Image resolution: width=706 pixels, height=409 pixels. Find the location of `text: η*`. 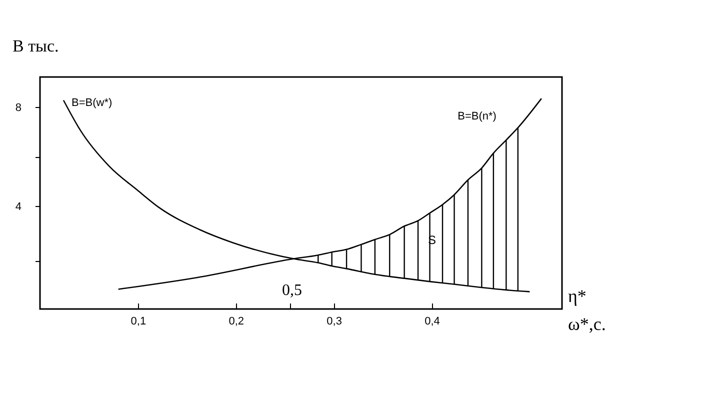

text: η* is located at coordinates (577, 296).